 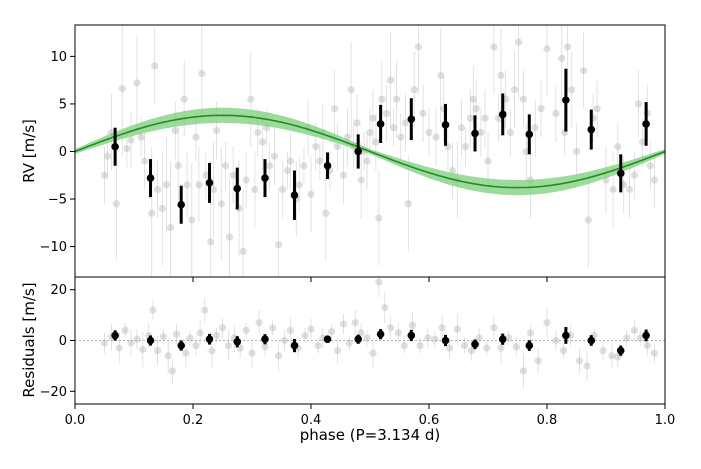 What do you see at coordinates (311, 420) in the screenshot?
I see `phase-x-tick-label: 0.4` at bounding box center [311, 420].